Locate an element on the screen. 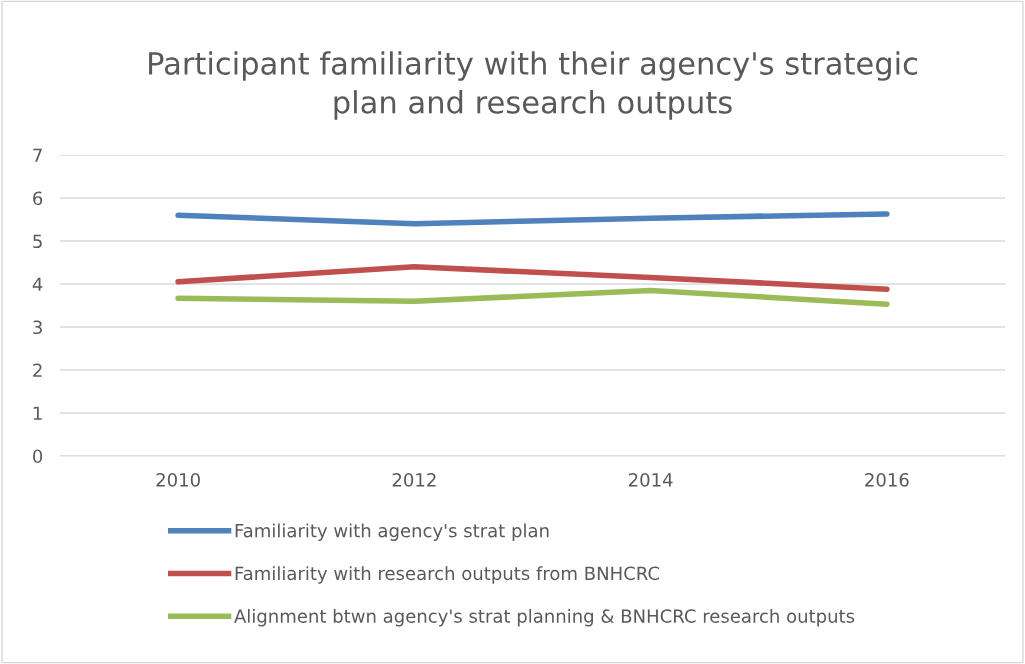 This screenshot has height=664, width=1025. x-tick-label: 2010 is located at coordinates (178, 479).